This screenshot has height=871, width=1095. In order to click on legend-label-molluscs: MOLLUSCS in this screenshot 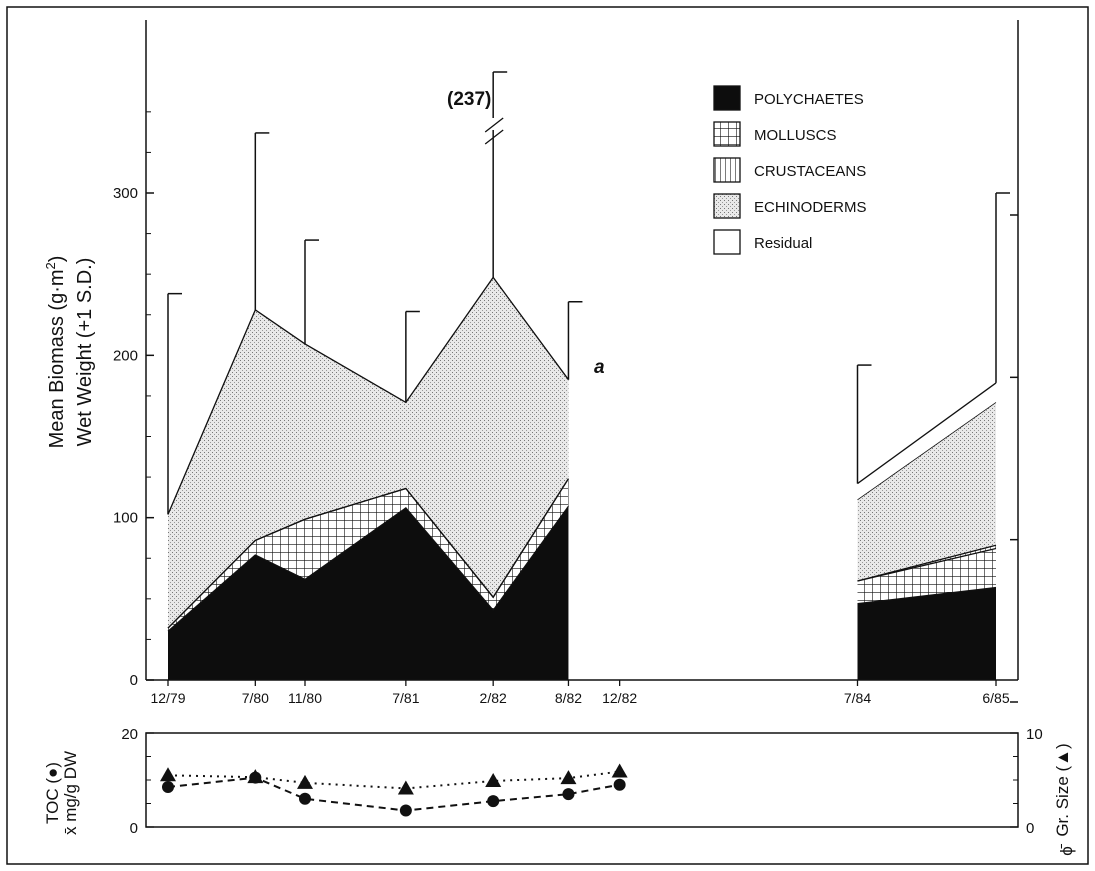, I will do `click(795, 135)`.